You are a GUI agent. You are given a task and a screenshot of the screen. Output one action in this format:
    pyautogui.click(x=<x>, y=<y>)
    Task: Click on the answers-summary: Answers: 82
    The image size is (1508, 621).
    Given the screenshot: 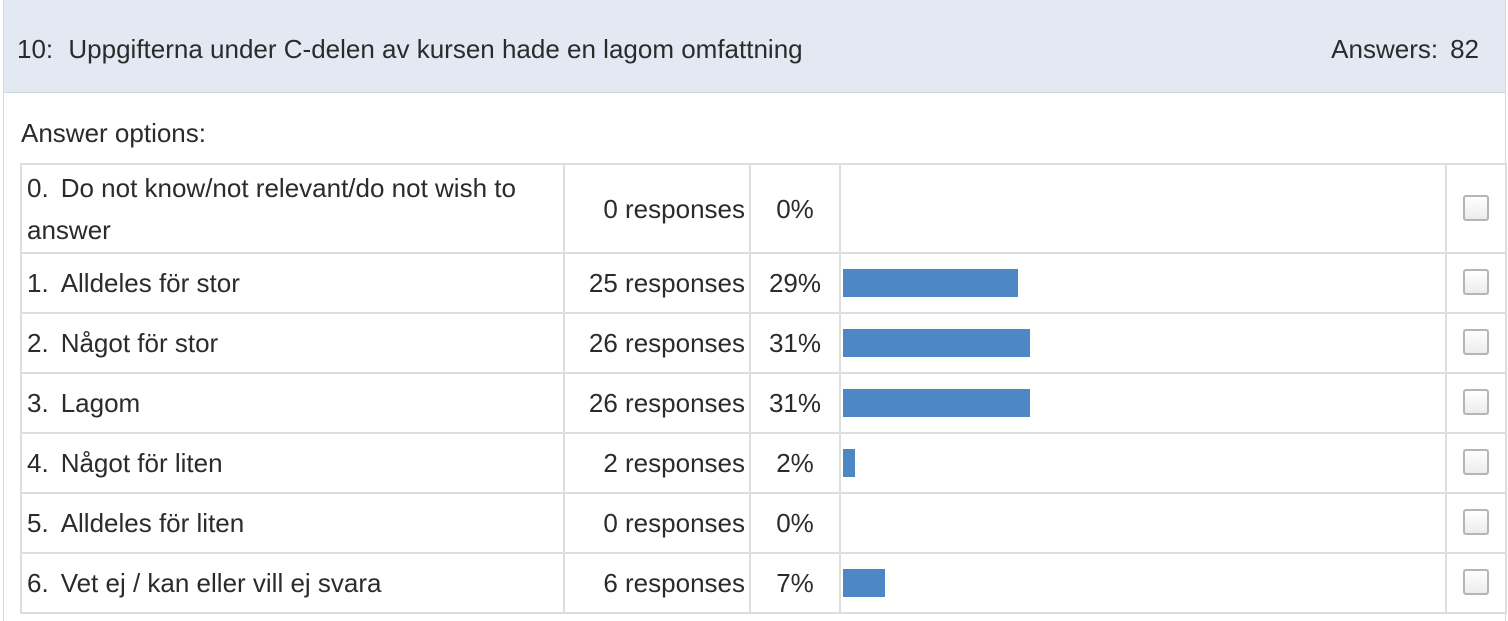 What is the action you would take?
    pyautogui.click(x=1405, y=49)
    